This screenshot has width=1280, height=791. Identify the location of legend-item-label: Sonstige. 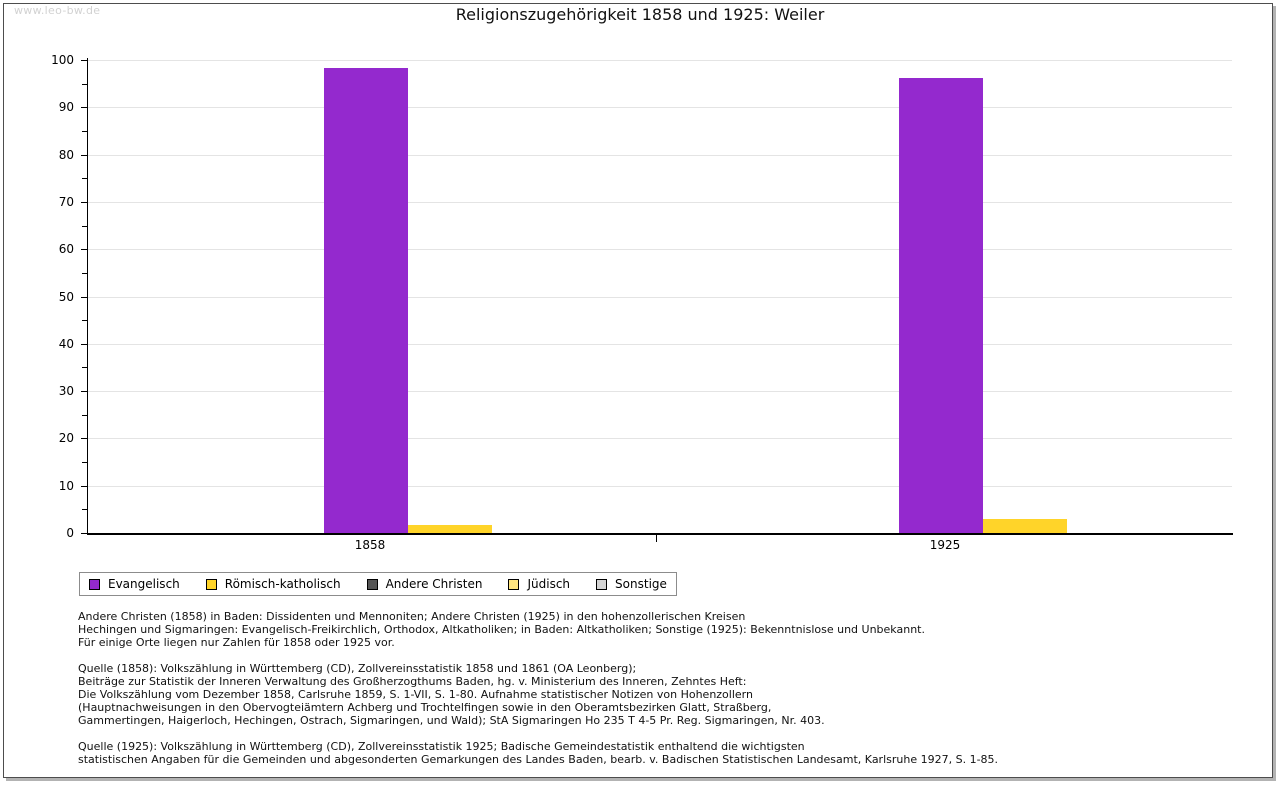
(641, 584).